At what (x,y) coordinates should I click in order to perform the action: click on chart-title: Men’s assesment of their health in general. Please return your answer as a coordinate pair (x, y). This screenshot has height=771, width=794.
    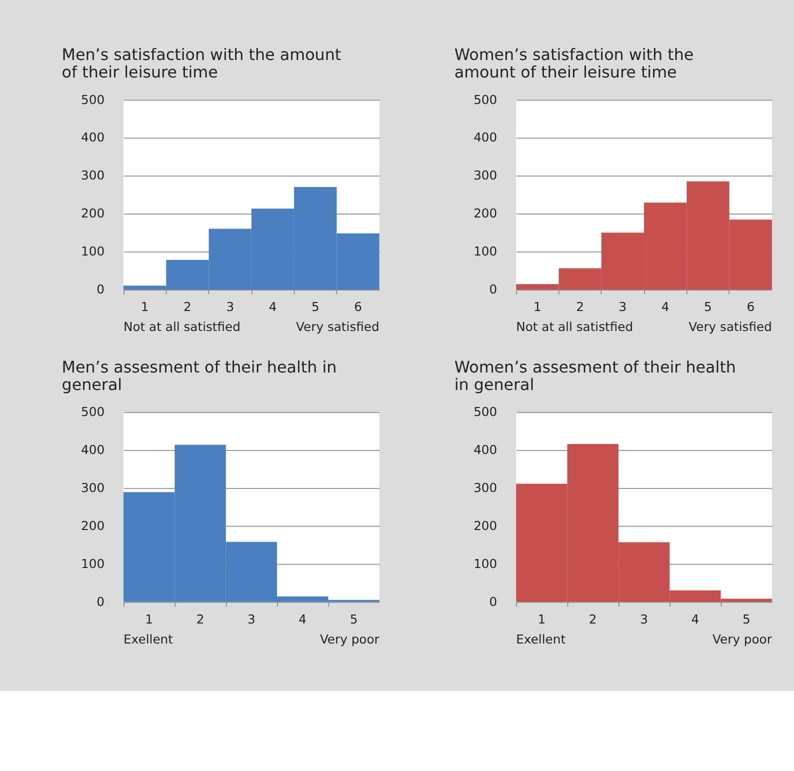
    Looking at the image, I should click on (199, 375).